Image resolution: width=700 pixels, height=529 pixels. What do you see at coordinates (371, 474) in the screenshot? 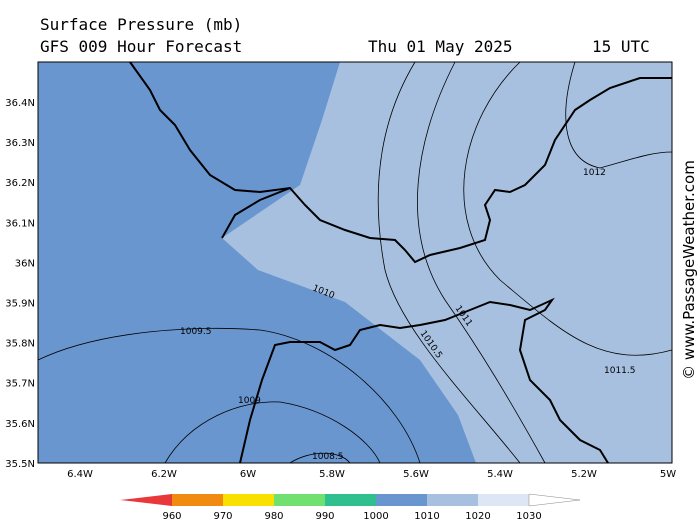
I see `longitude-labels: 6.4W 6.2W 6W 5.8W 5.6W 5.4W 5.2W 5W` at bounding box center [371, 474].